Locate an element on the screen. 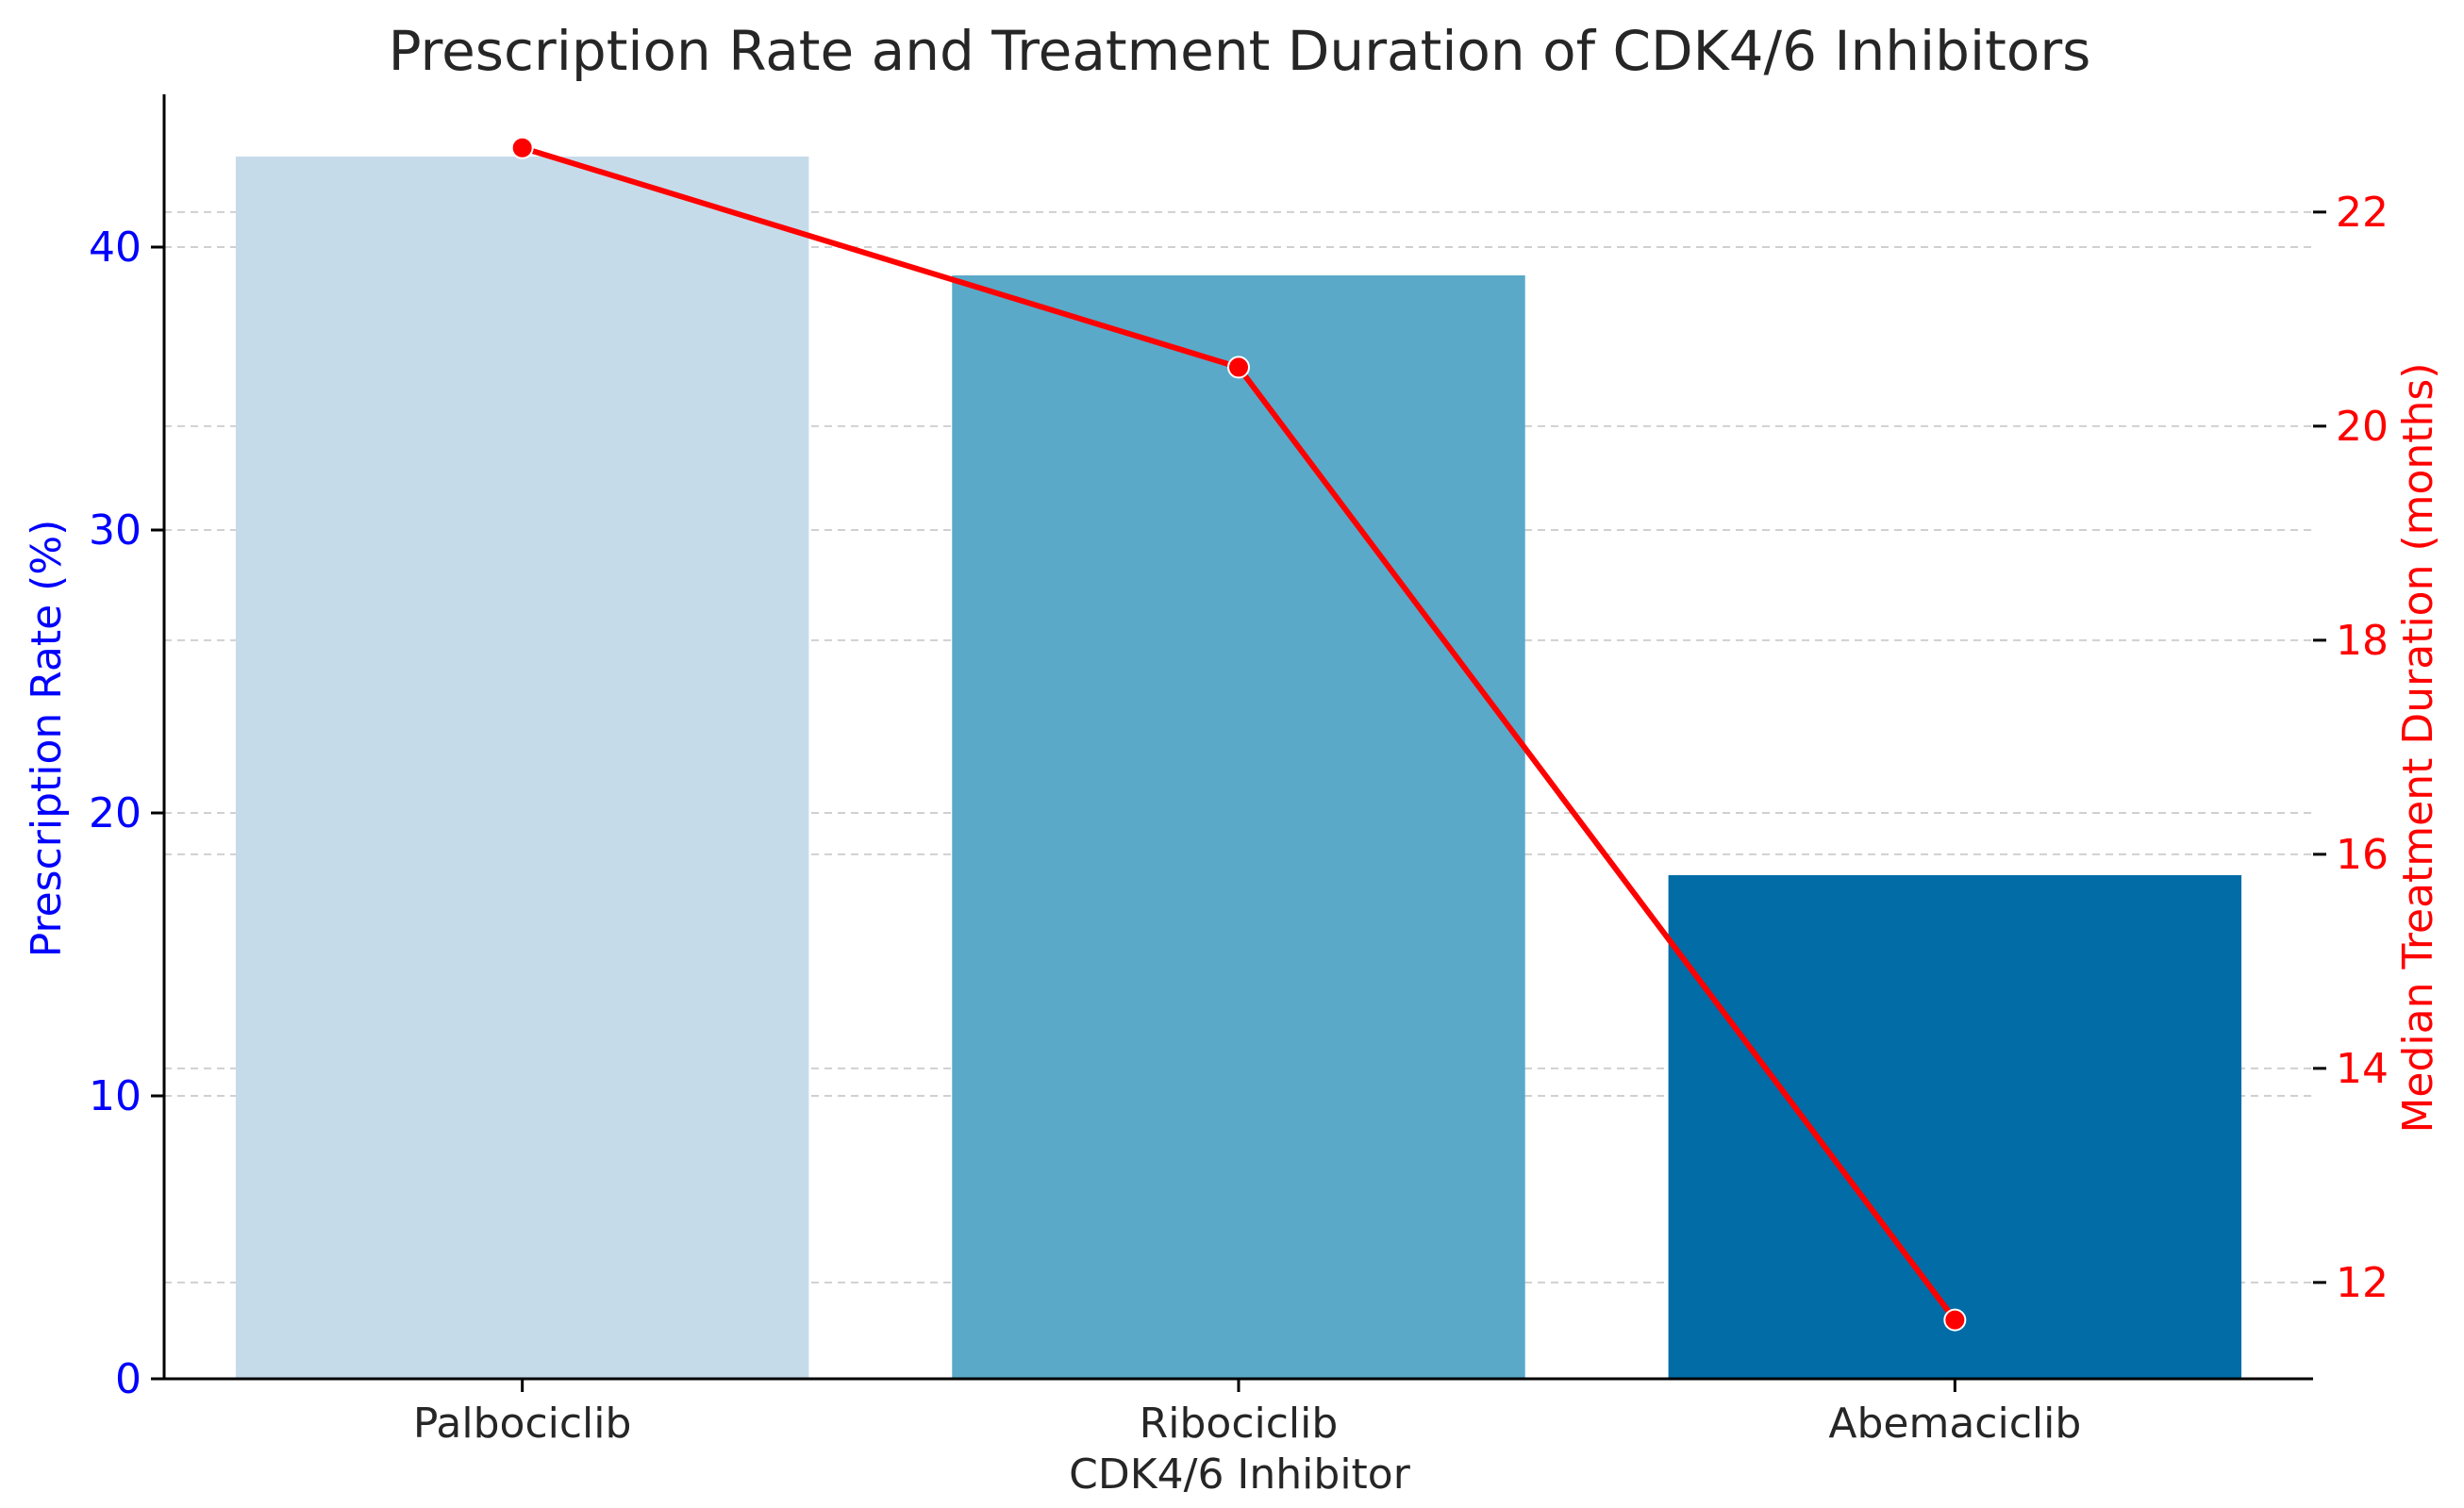 The width and height of the screenshot is (2464, 1508). left-tick-label: 20 is located at coordinates (116, 813).